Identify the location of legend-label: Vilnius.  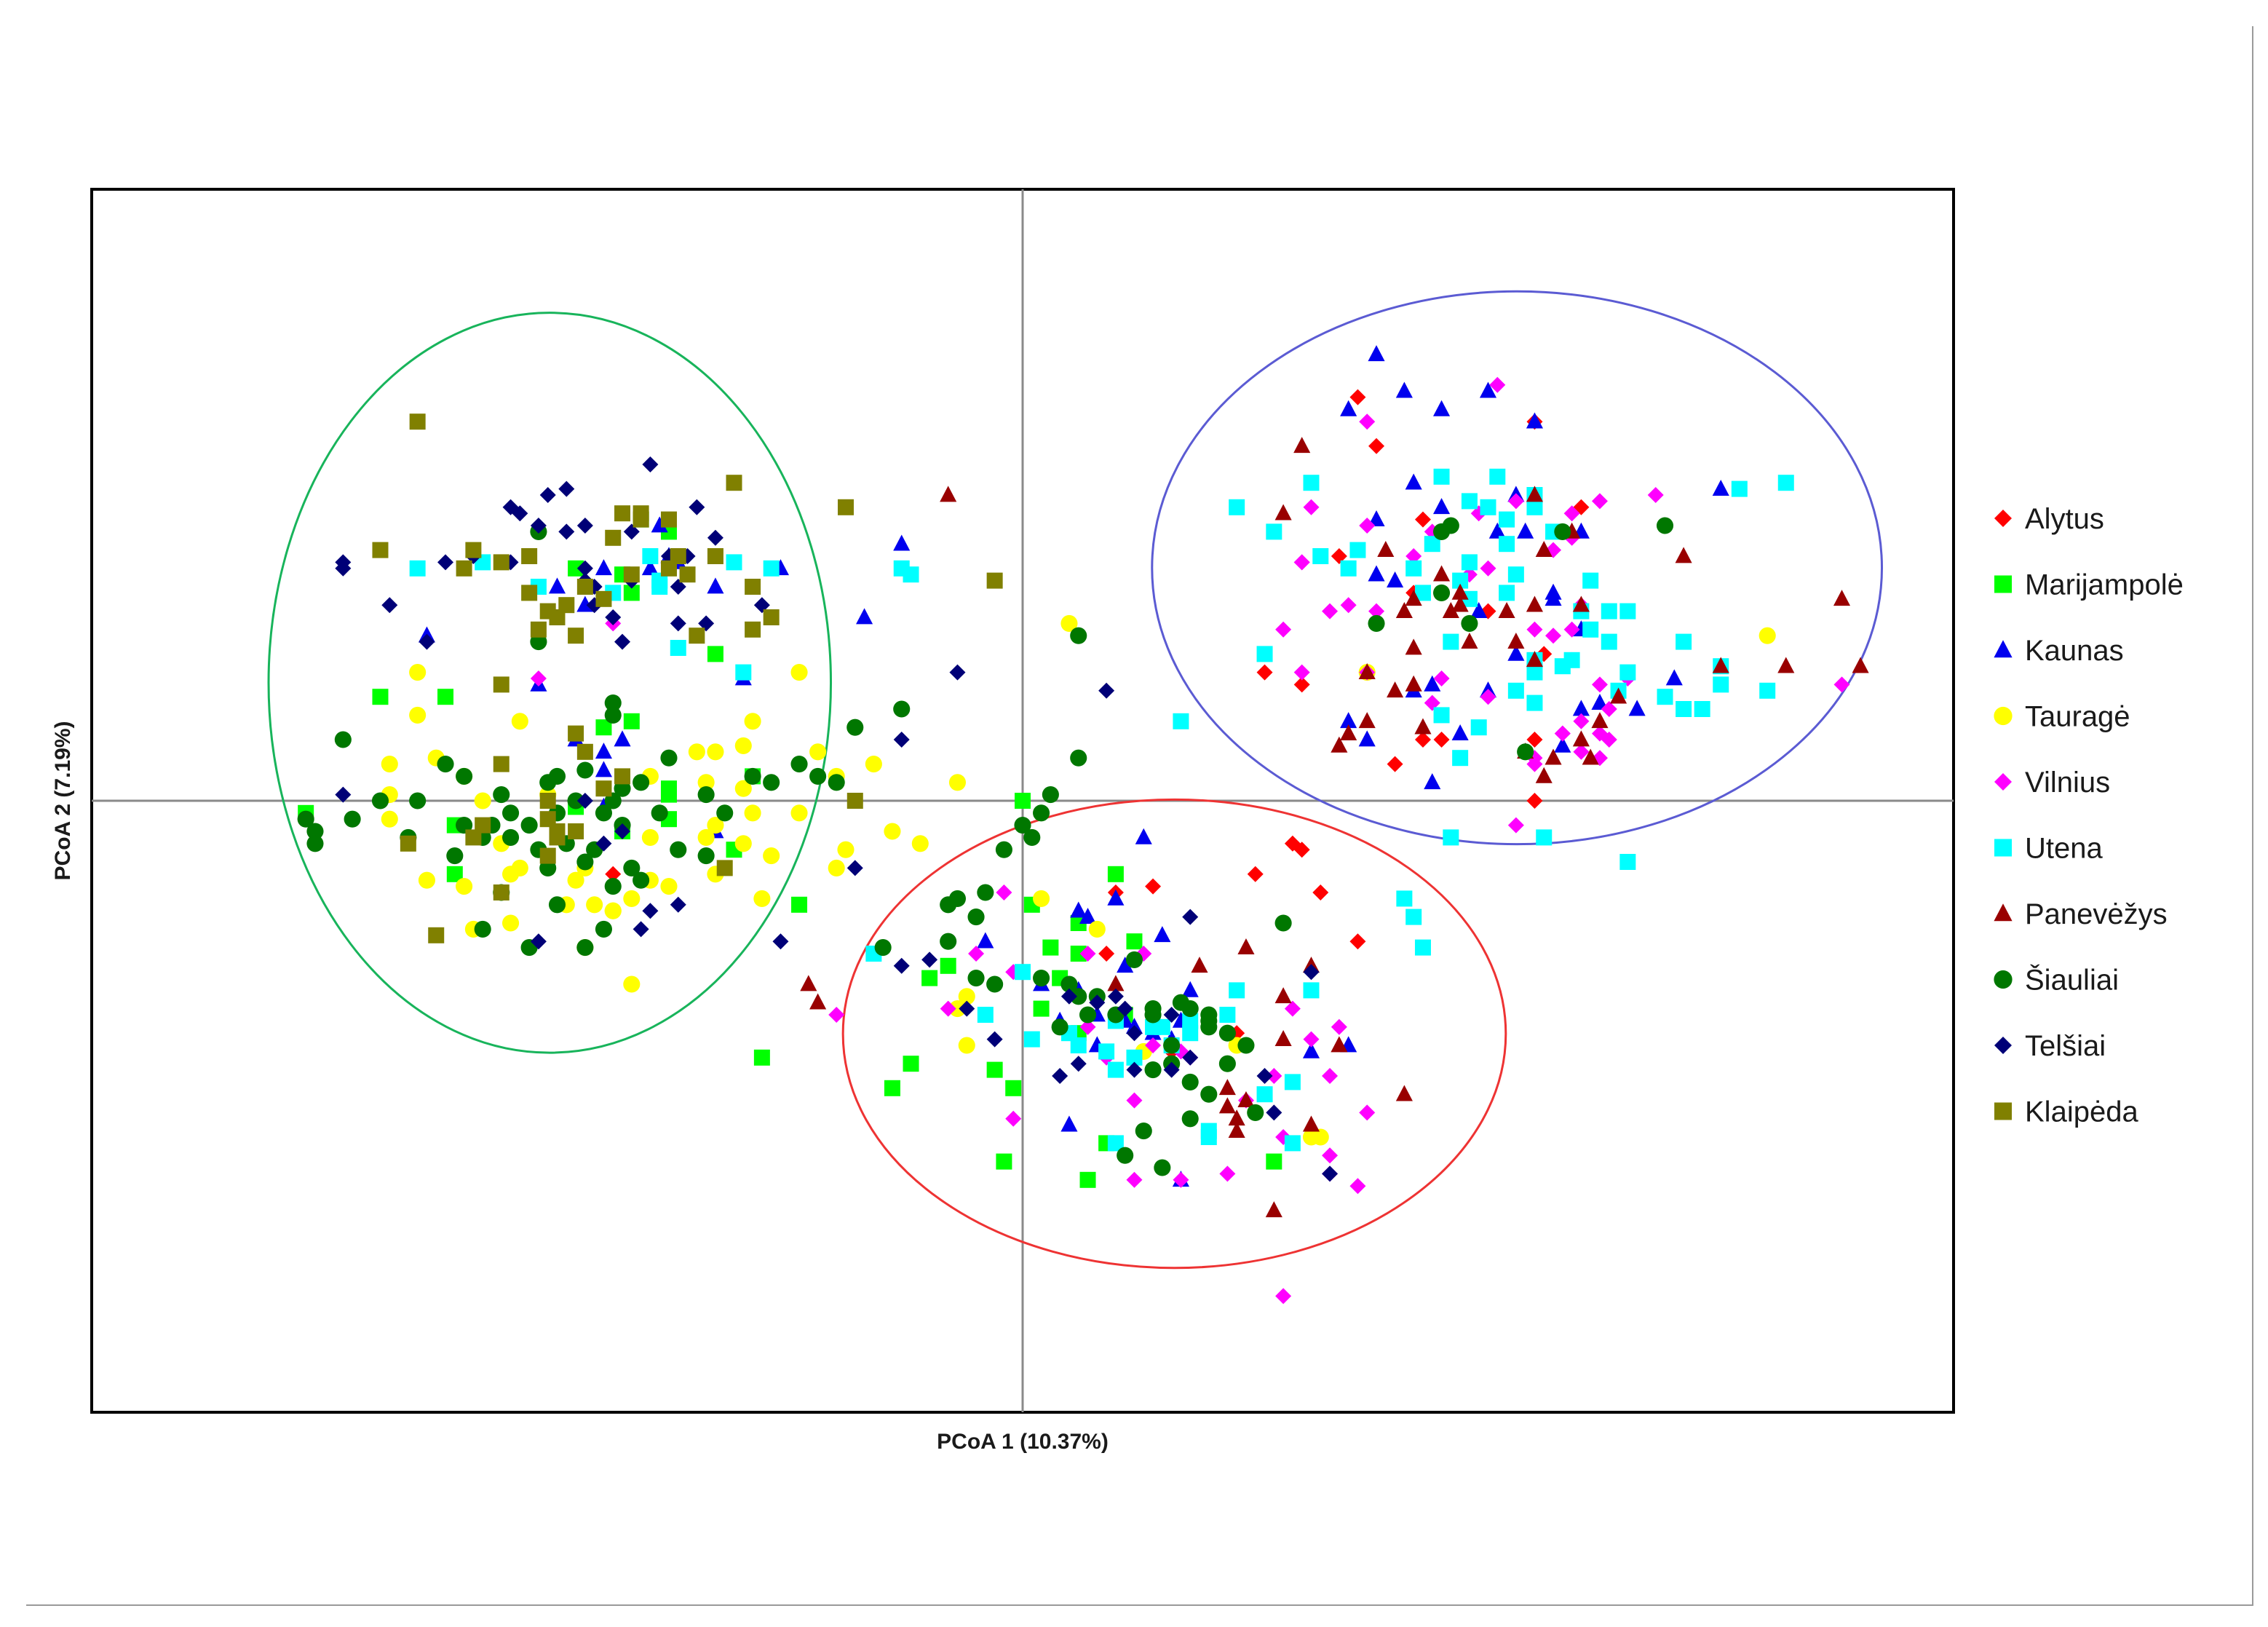
(2067, 783).